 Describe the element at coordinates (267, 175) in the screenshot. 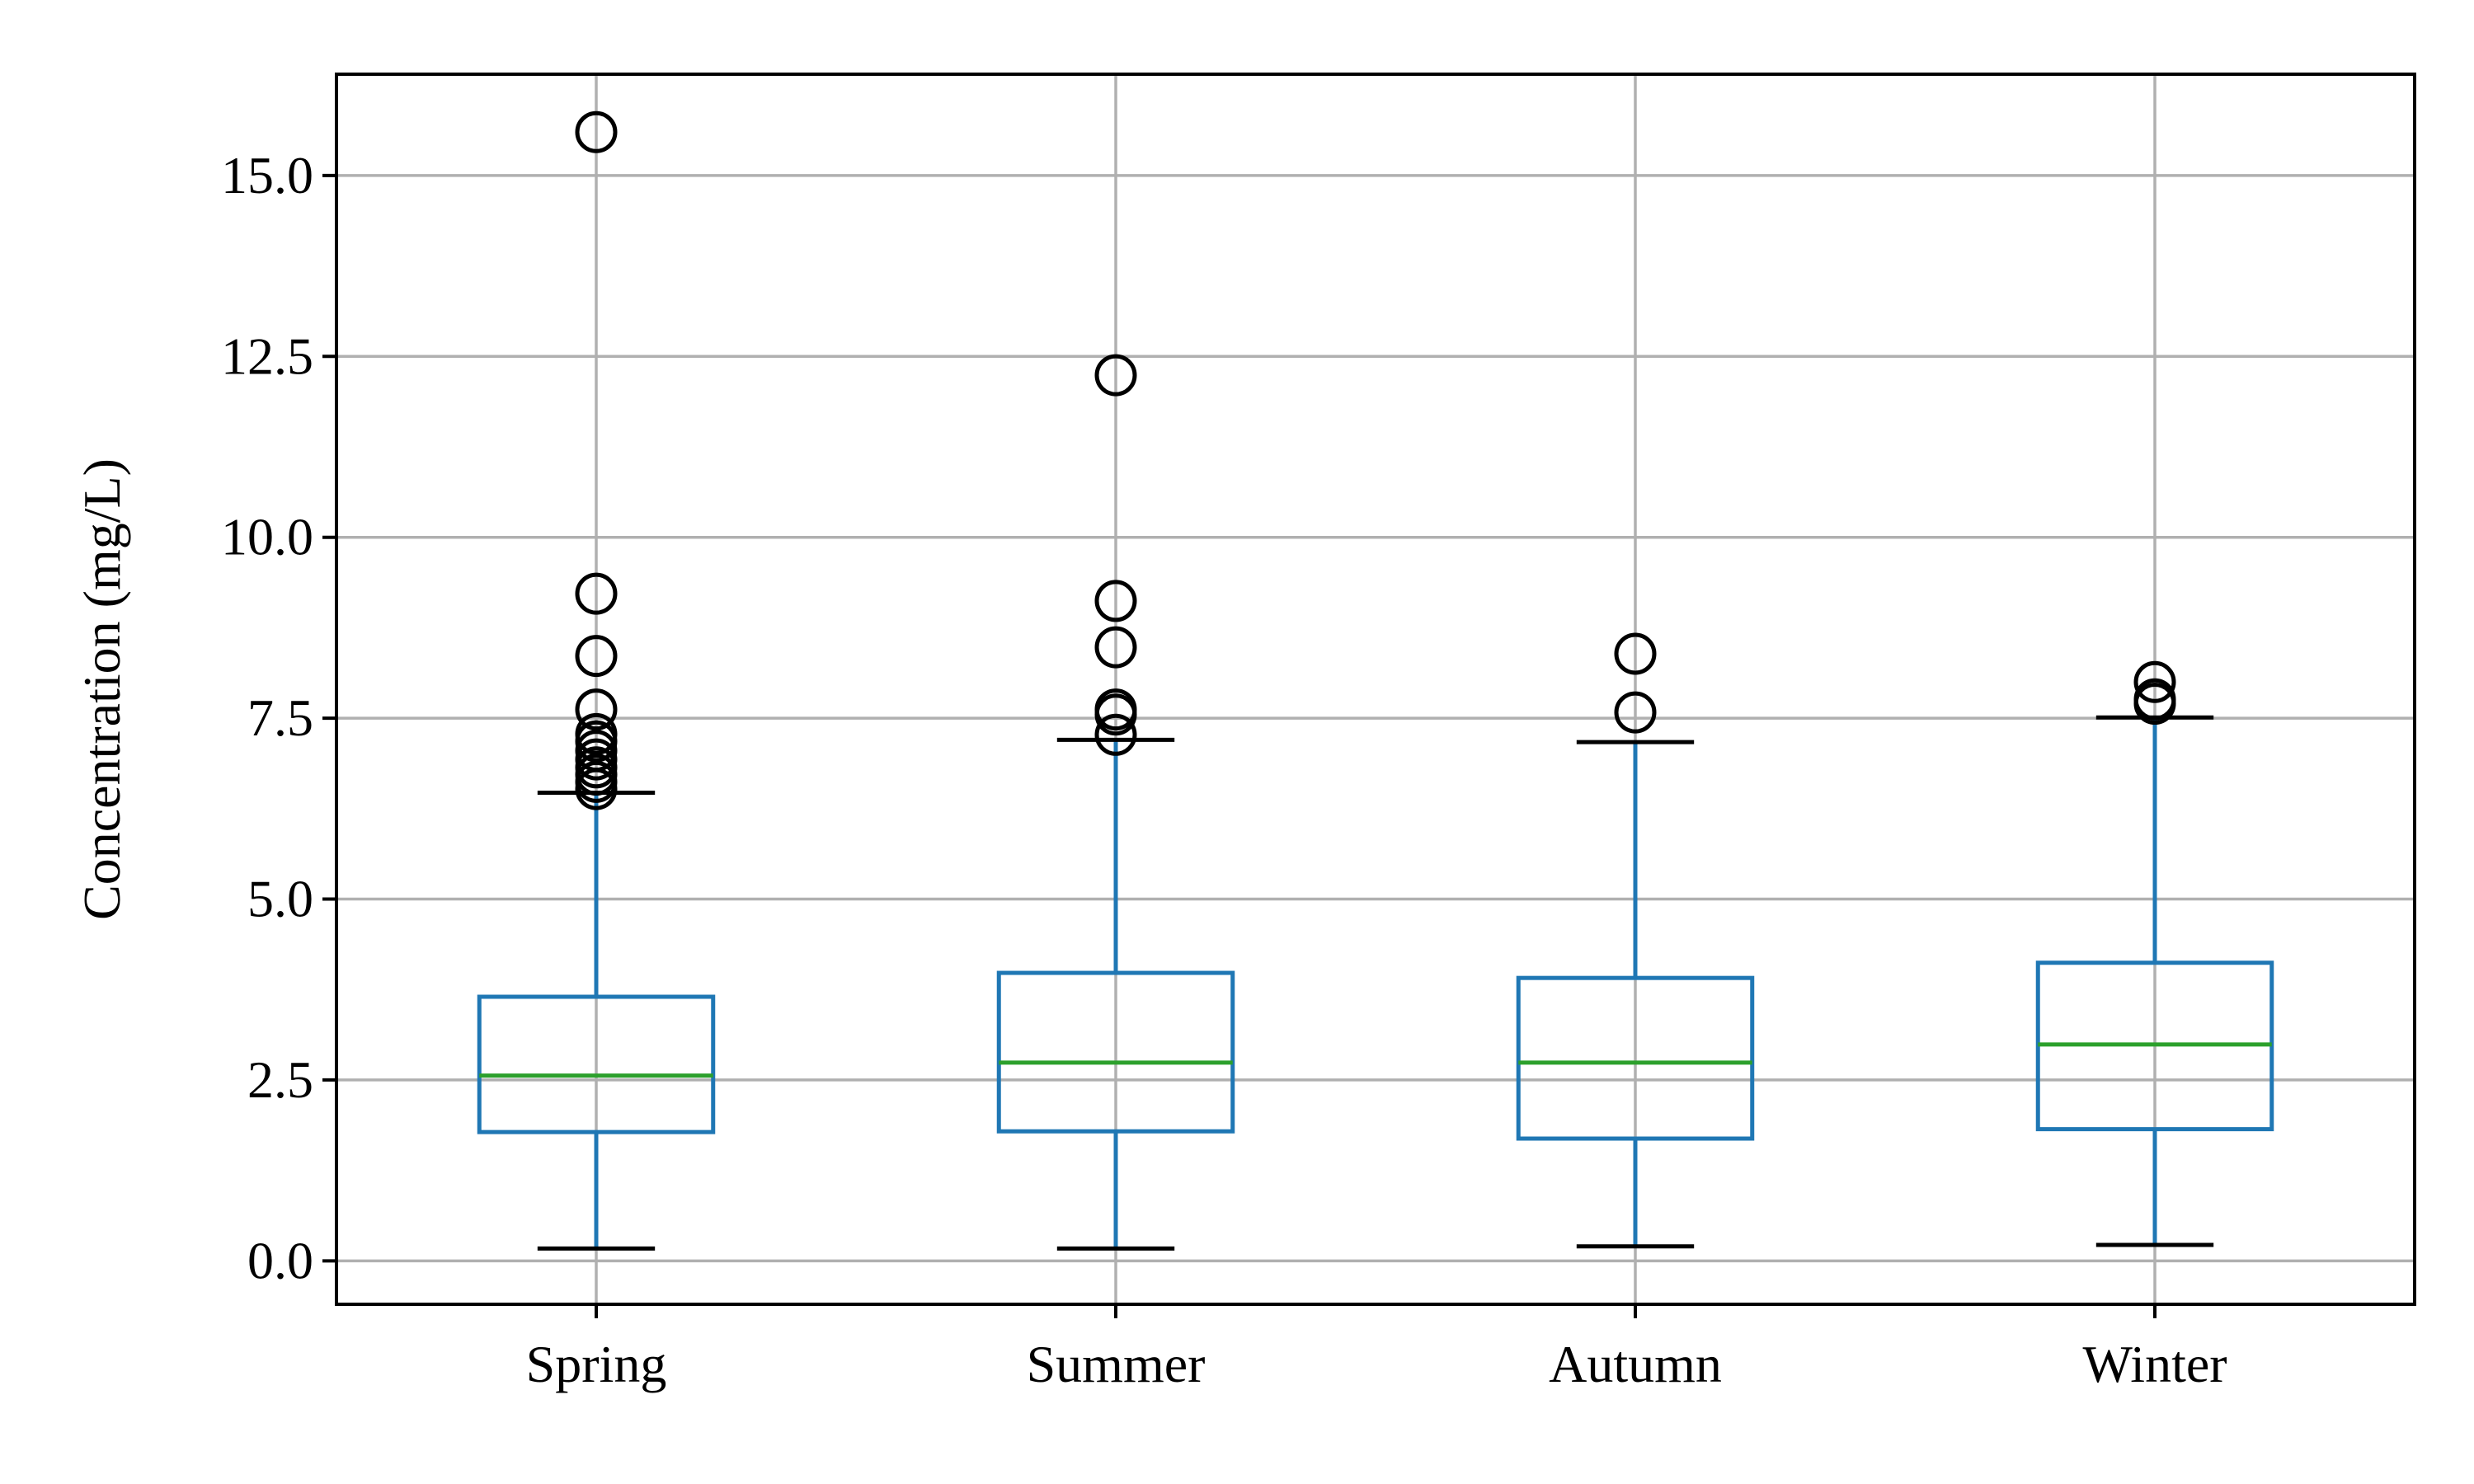

I see `y-tick-label: 15.0` at that location.